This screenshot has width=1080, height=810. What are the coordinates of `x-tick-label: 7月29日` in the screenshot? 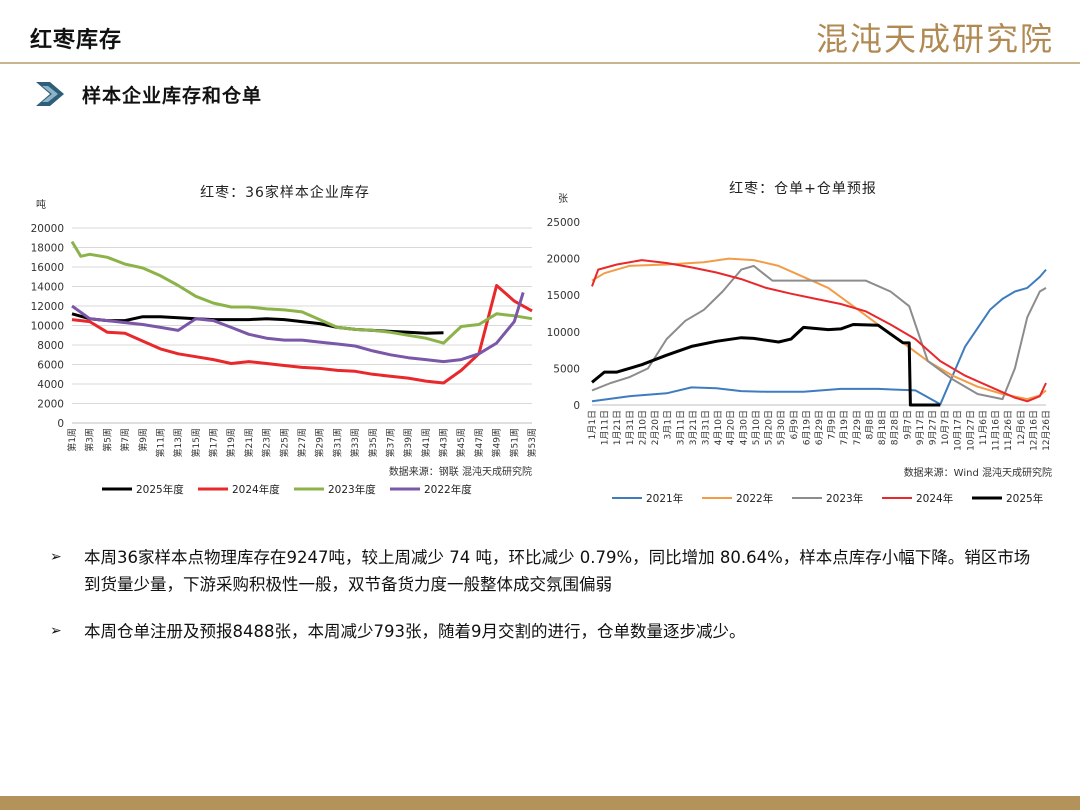 It's located at (857, 427).